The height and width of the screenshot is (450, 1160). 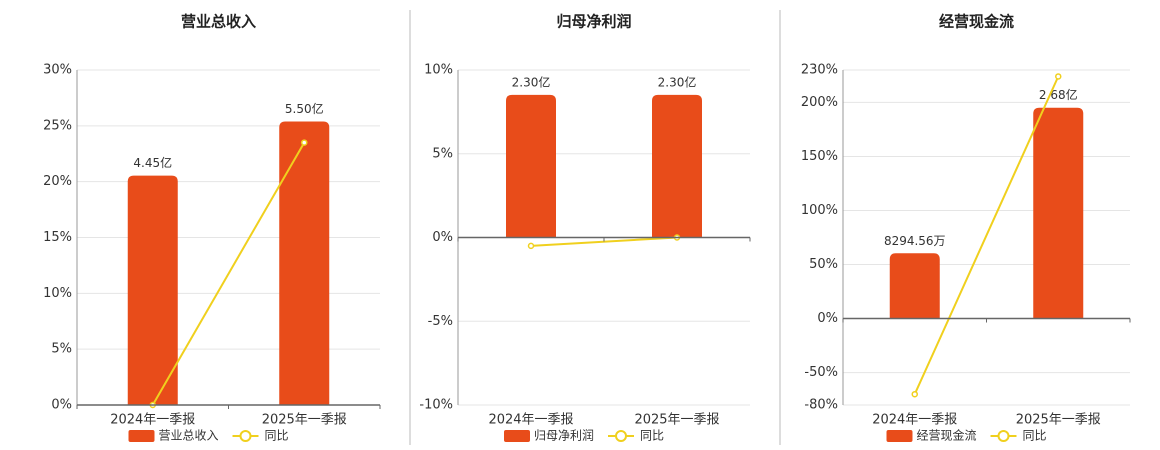 What do you see at coordinates (57, 181) in the screenshot?
I see `y-tick-label: 20%` at bounding box center [57, 181].